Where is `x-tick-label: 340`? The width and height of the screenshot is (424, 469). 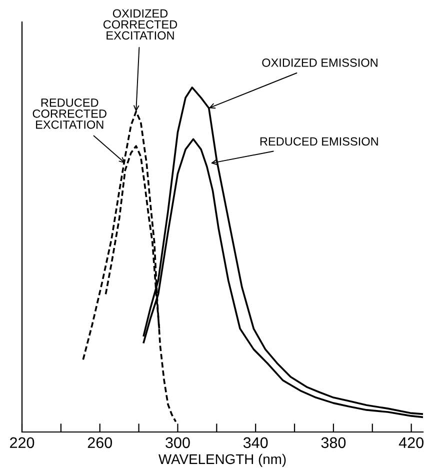 x-tick-label: 340 is located at coordinates (255, 442).